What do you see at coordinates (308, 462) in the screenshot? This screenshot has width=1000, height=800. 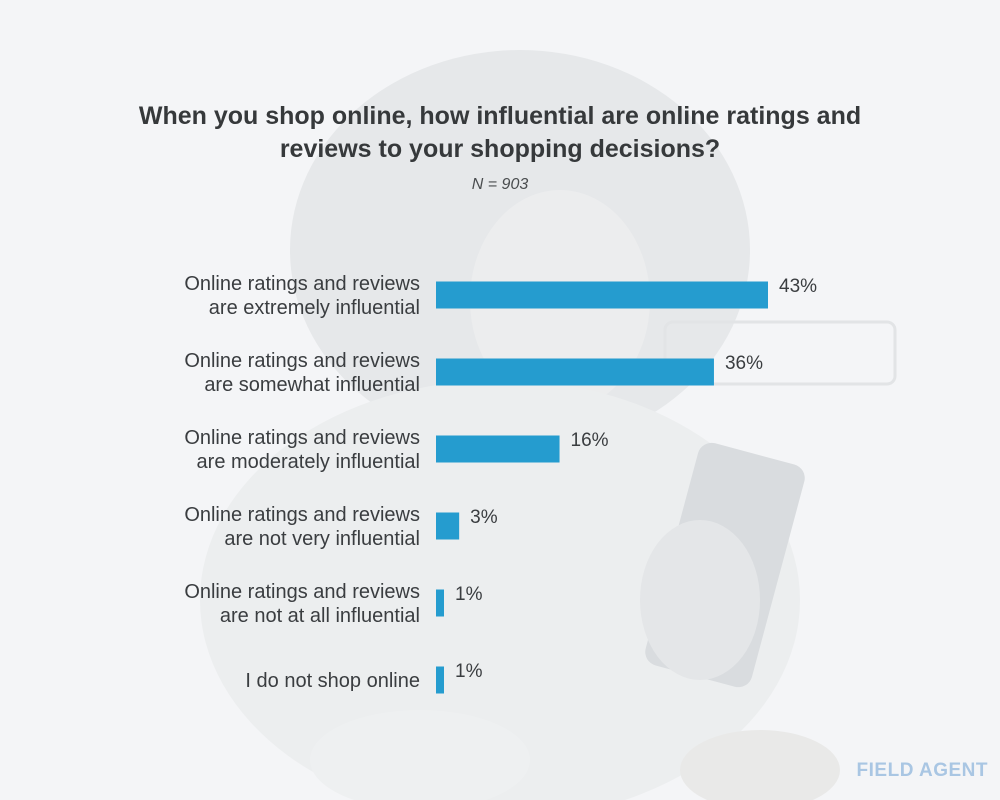 I see `category-label-line: are moderately influential` at bounding box center [308, 462].